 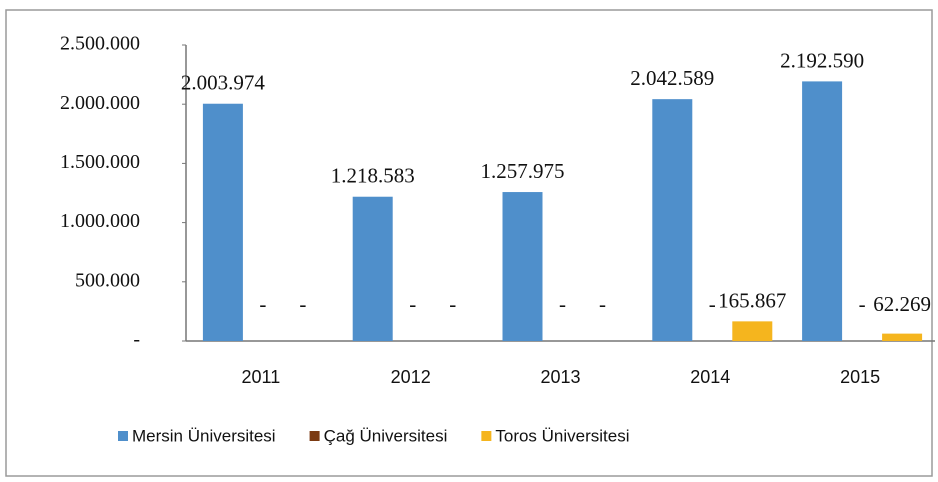 What do you see at coordinates (710, 377) in the screenshot?
I see `x-tick-label: 2014` at bounding box center [710, 377].